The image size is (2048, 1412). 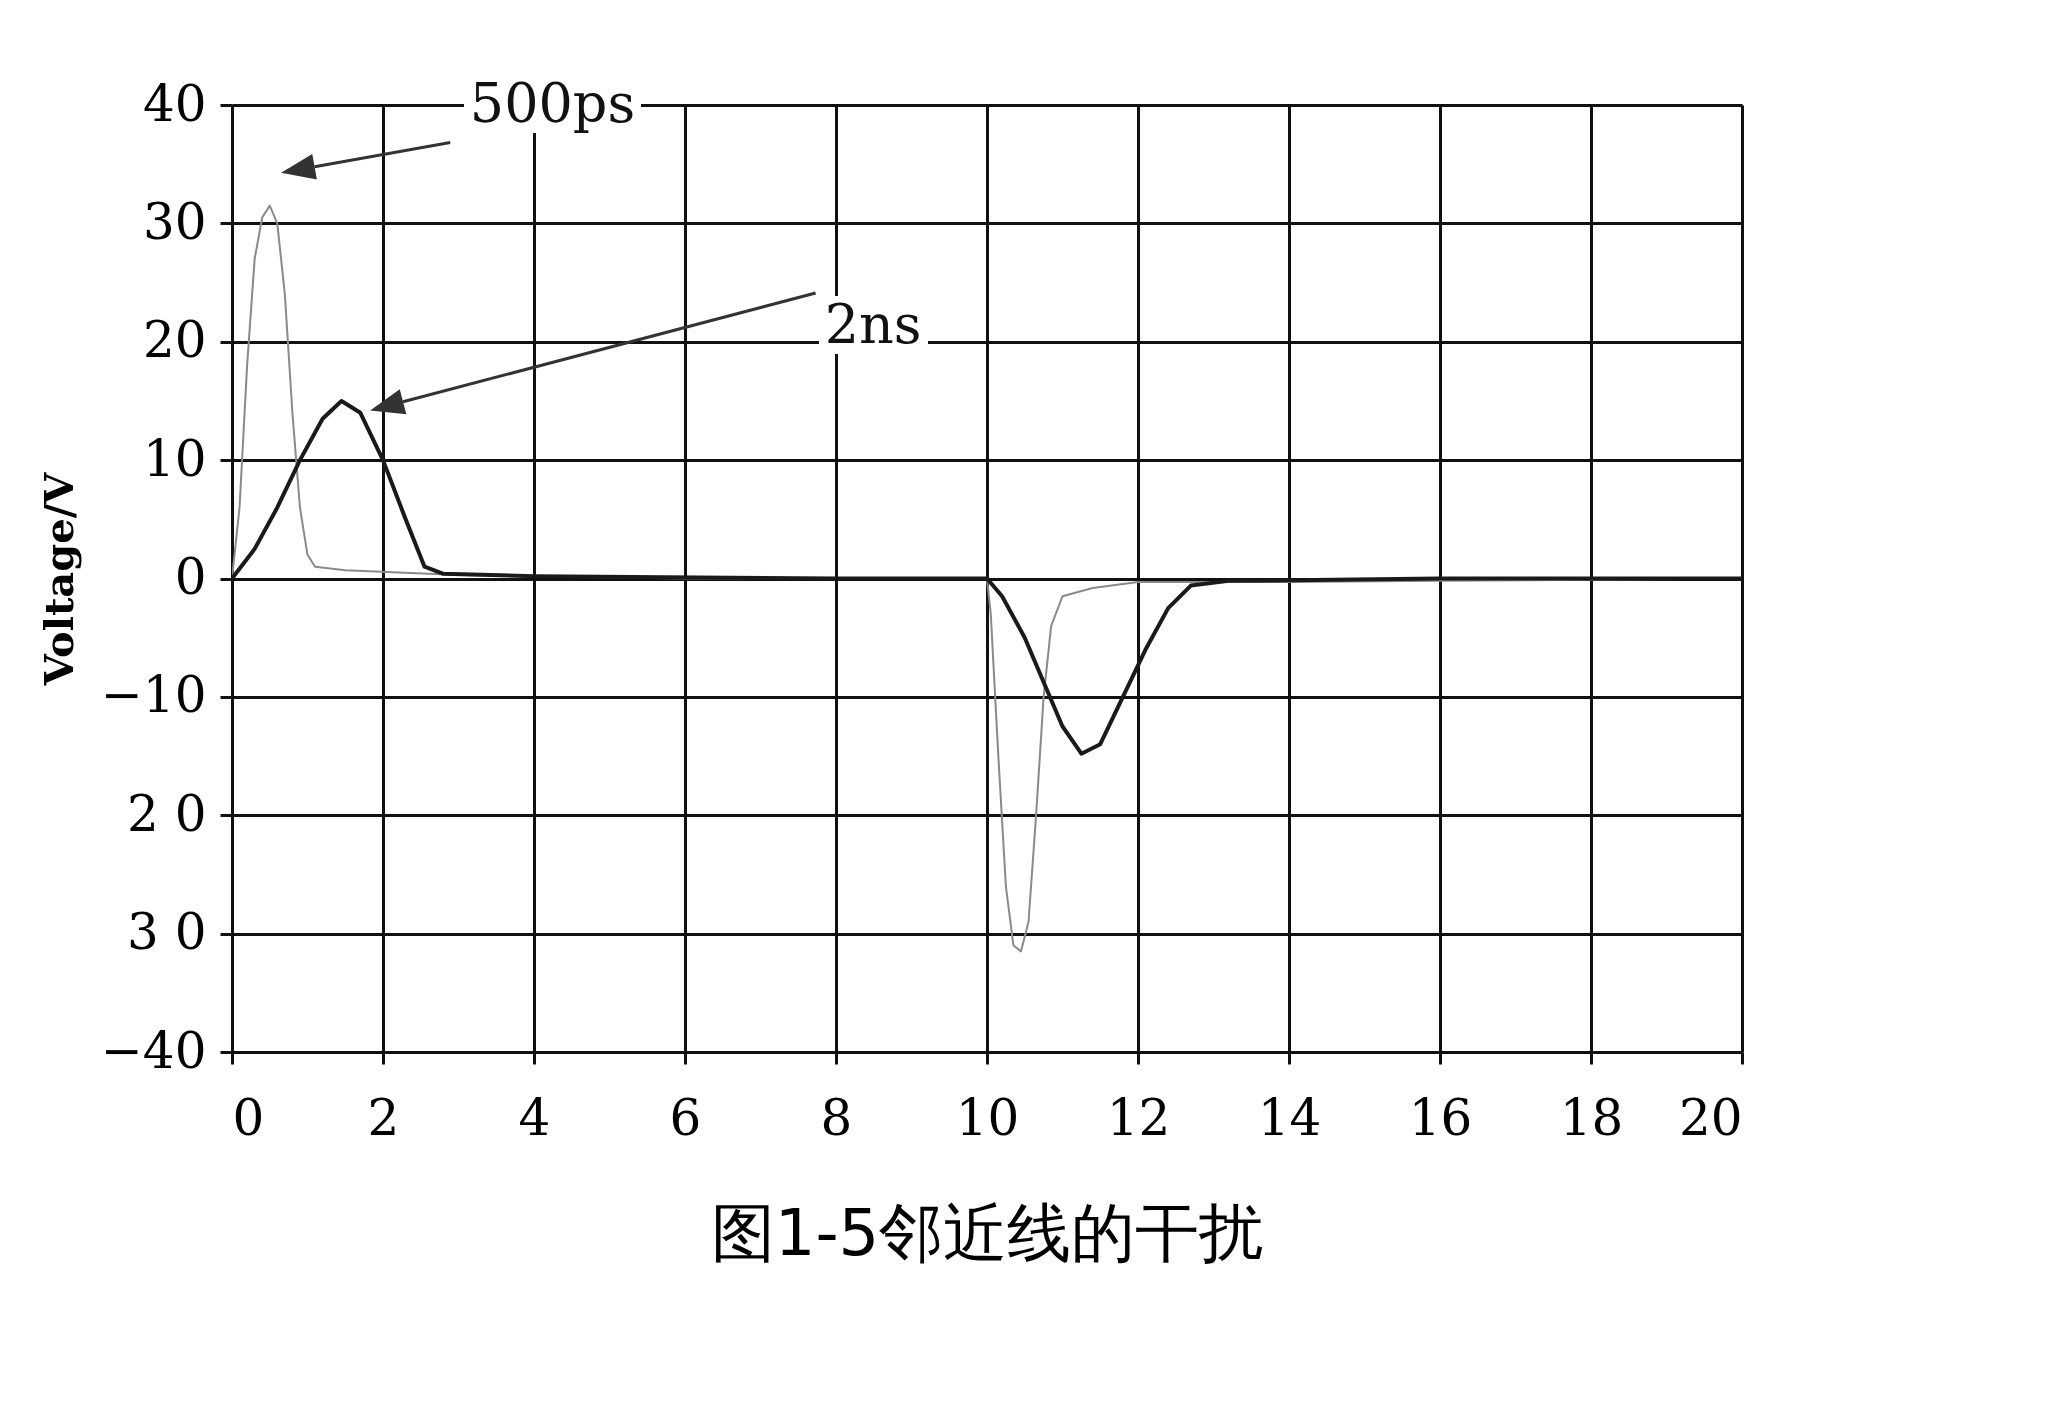 What do you see at coordinates (836, 1117) in the screenshot?
I see `x-tick-label: 8` at bounding box center [836, 1117].